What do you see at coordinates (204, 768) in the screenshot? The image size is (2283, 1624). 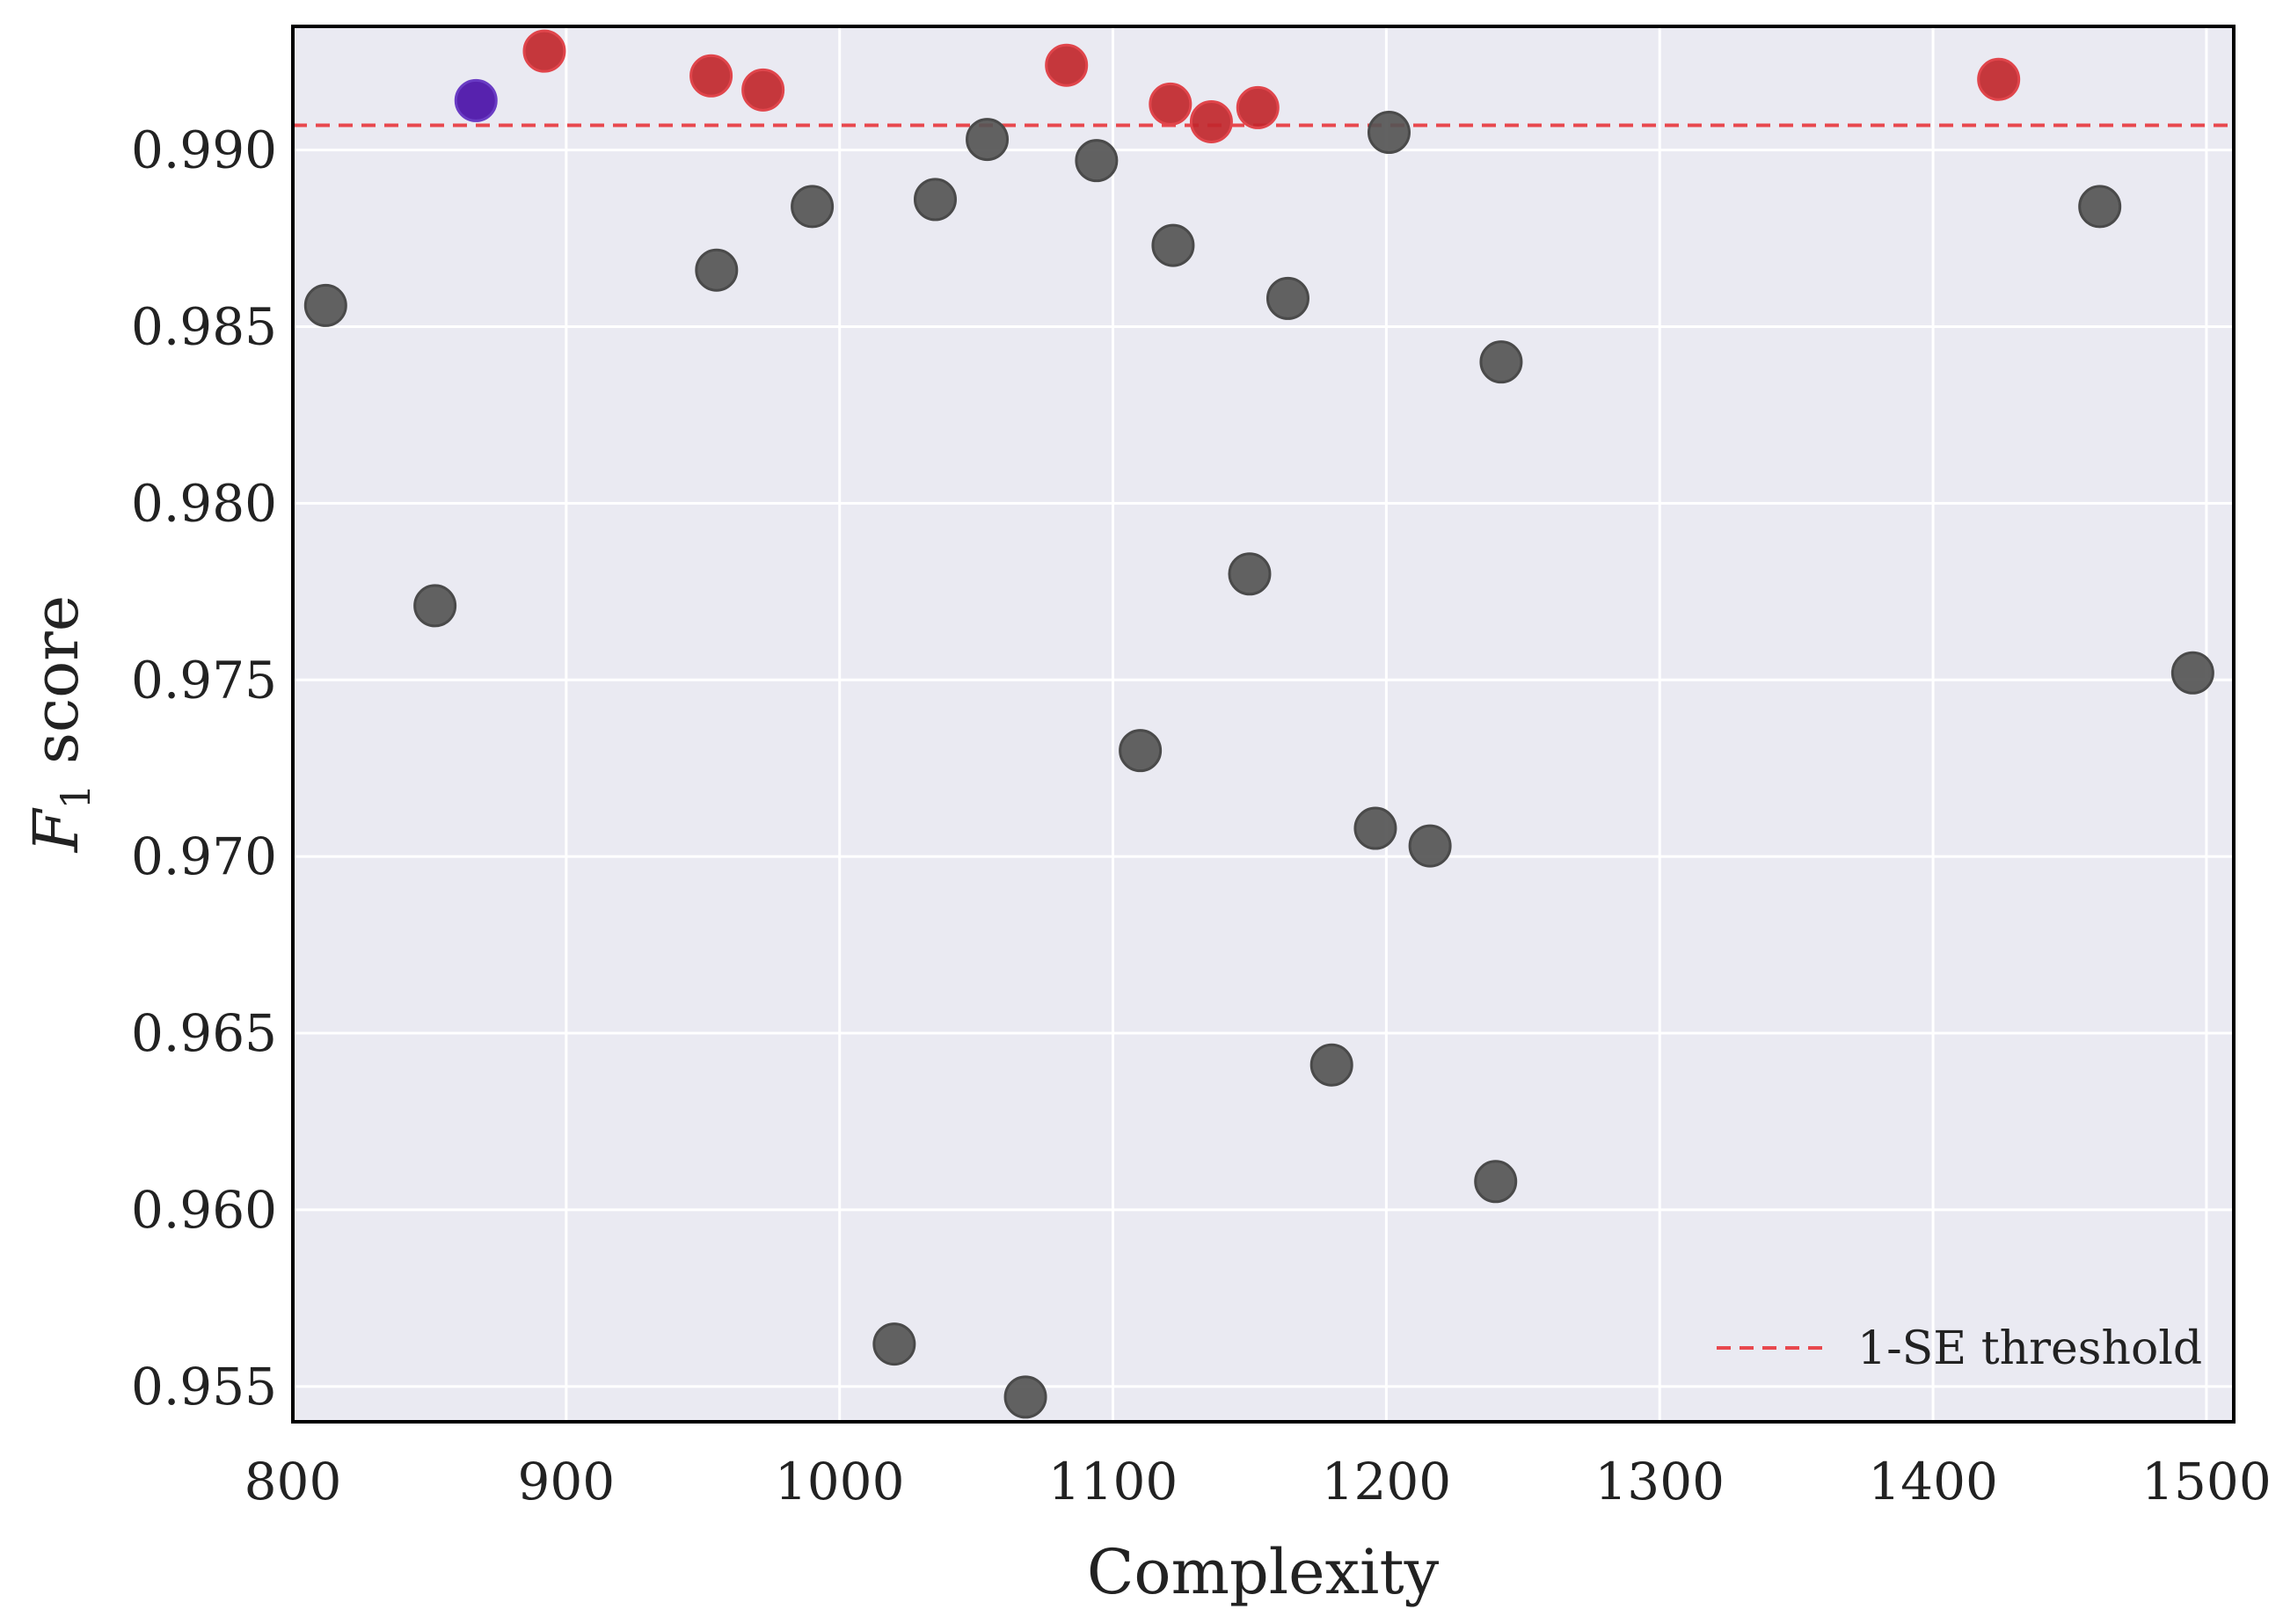 I see `y-tick-labels: 0.955 0.960 0.965 0.970 0.975 0.980 0.985 0.990` at bounding box center [204, 768].